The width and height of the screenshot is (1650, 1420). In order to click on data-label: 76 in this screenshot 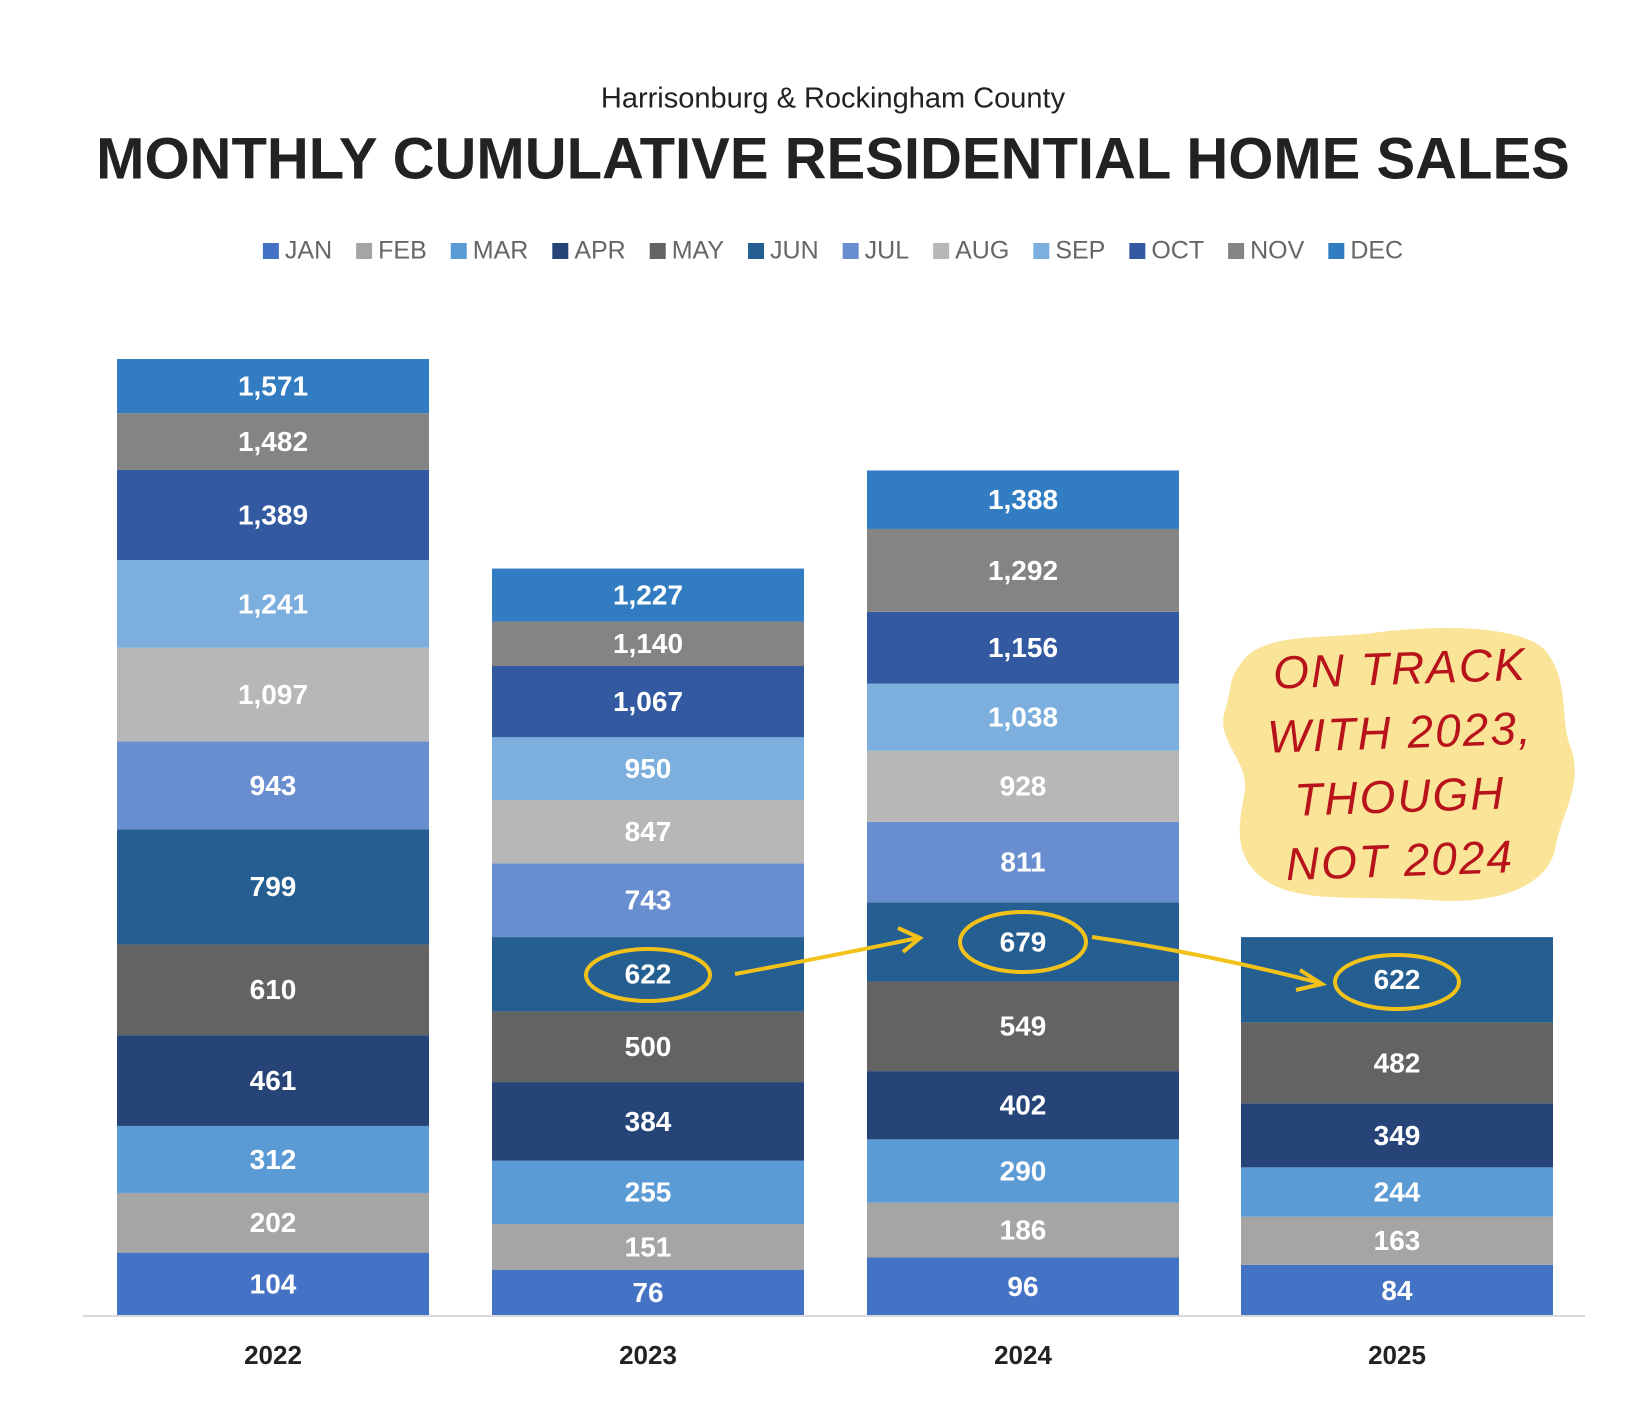, I will do `click(647, 1292)`.